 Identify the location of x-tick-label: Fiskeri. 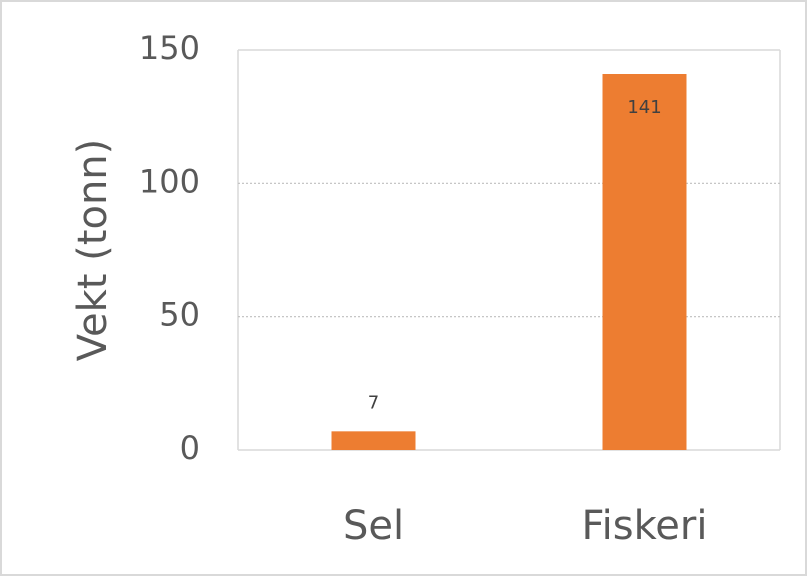
(645, 526).